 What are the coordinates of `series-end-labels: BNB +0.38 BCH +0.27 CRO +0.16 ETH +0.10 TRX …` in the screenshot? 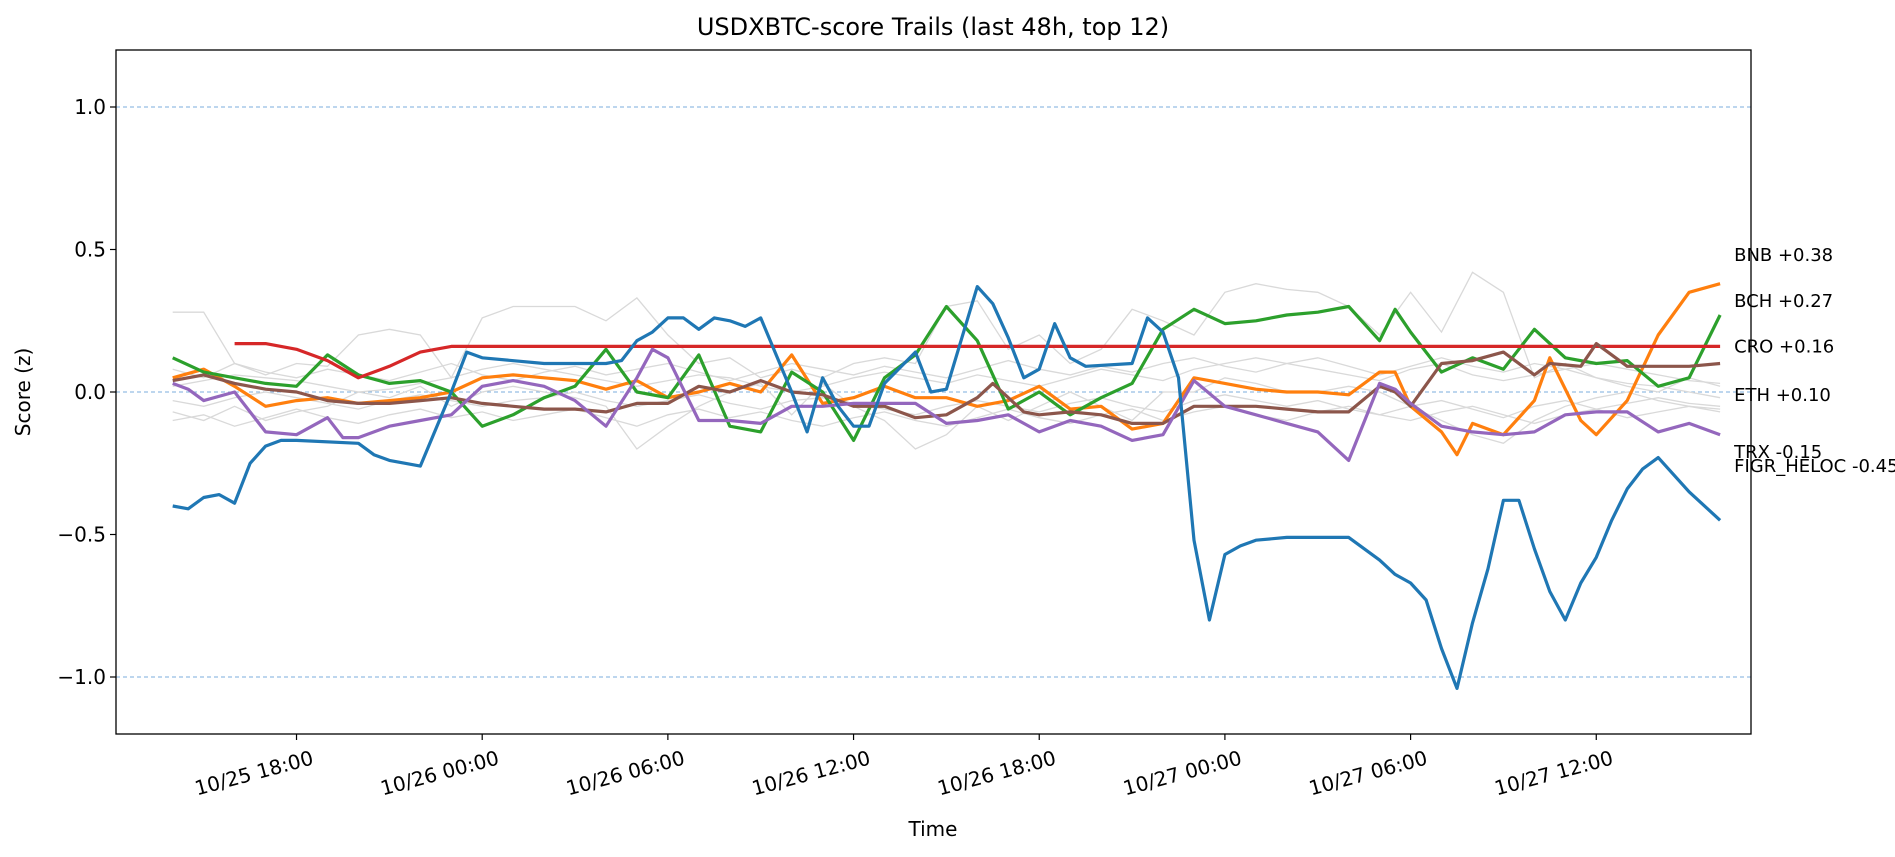 It's located at (1814, 361).